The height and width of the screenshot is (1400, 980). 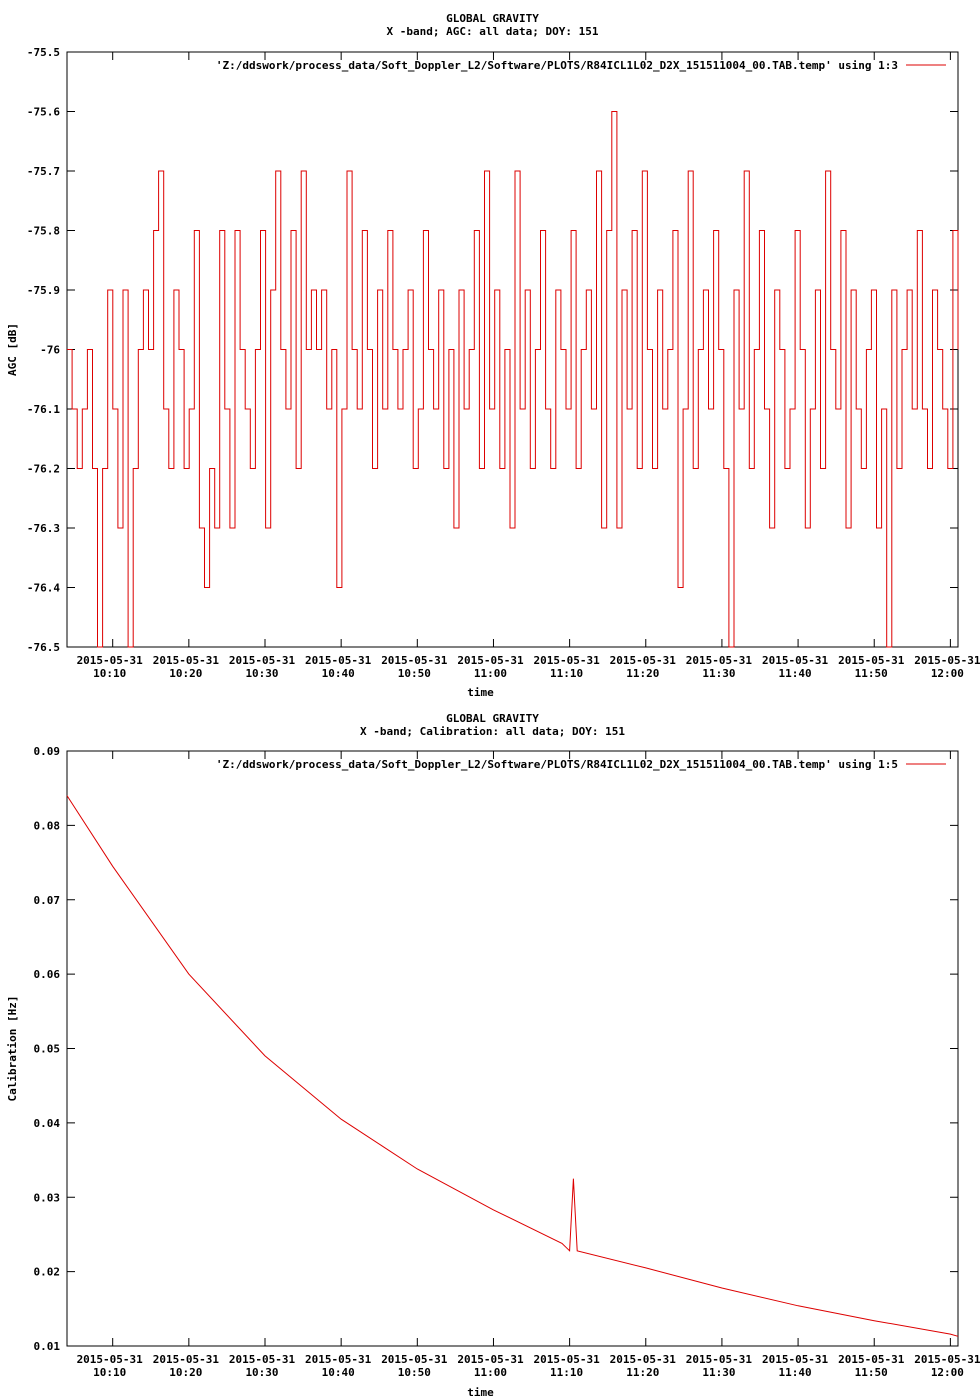 What do you see at coordinates (43, 290) in the screenshot?
I see `y-tick-label: -75.9` at bounding box center [43, 290].